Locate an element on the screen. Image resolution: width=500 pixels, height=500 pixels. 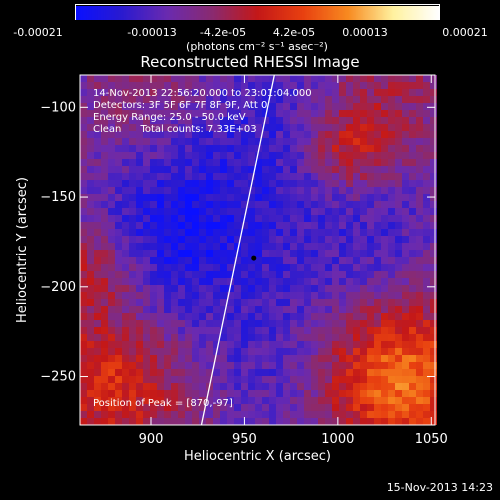
annotation-detectors: Detectors: 3F 5F 6F 7F 8F 9F, Att 0 is located at coordinates (180, 105).